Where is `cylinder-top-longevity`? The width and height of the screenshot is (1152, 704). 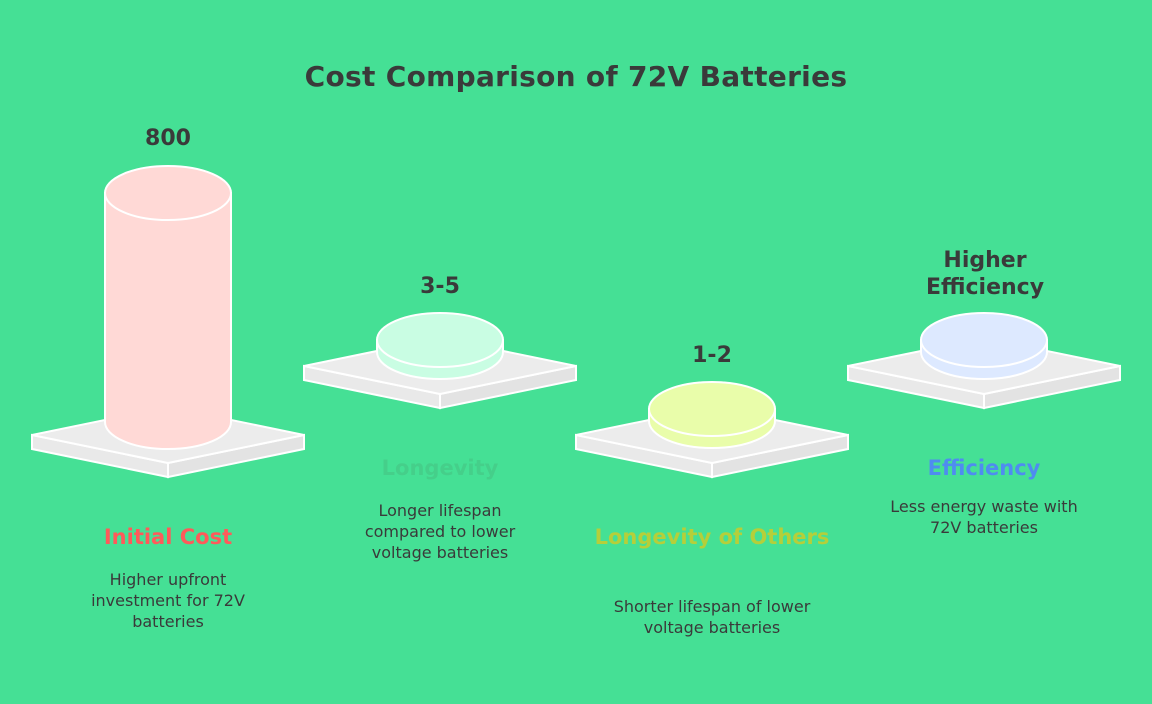
cylinder-top-longevity is located at coordinates (440, 340).